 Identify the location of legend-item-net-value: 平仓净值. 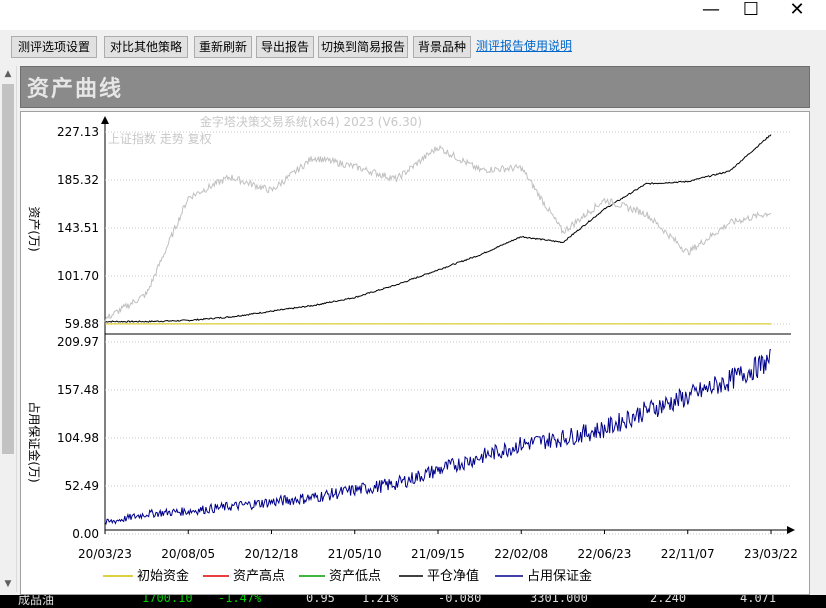
(453, 576).